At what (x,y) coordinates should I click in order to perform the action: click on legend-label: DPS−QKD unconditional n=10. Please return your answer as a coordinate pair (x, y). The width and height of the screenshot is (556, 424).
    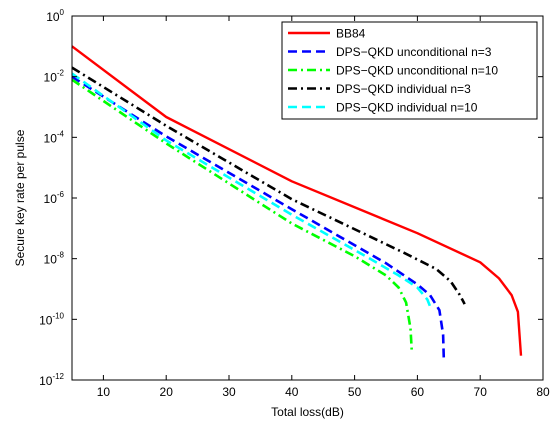
    Looking at the image, I should click on (417, 71).